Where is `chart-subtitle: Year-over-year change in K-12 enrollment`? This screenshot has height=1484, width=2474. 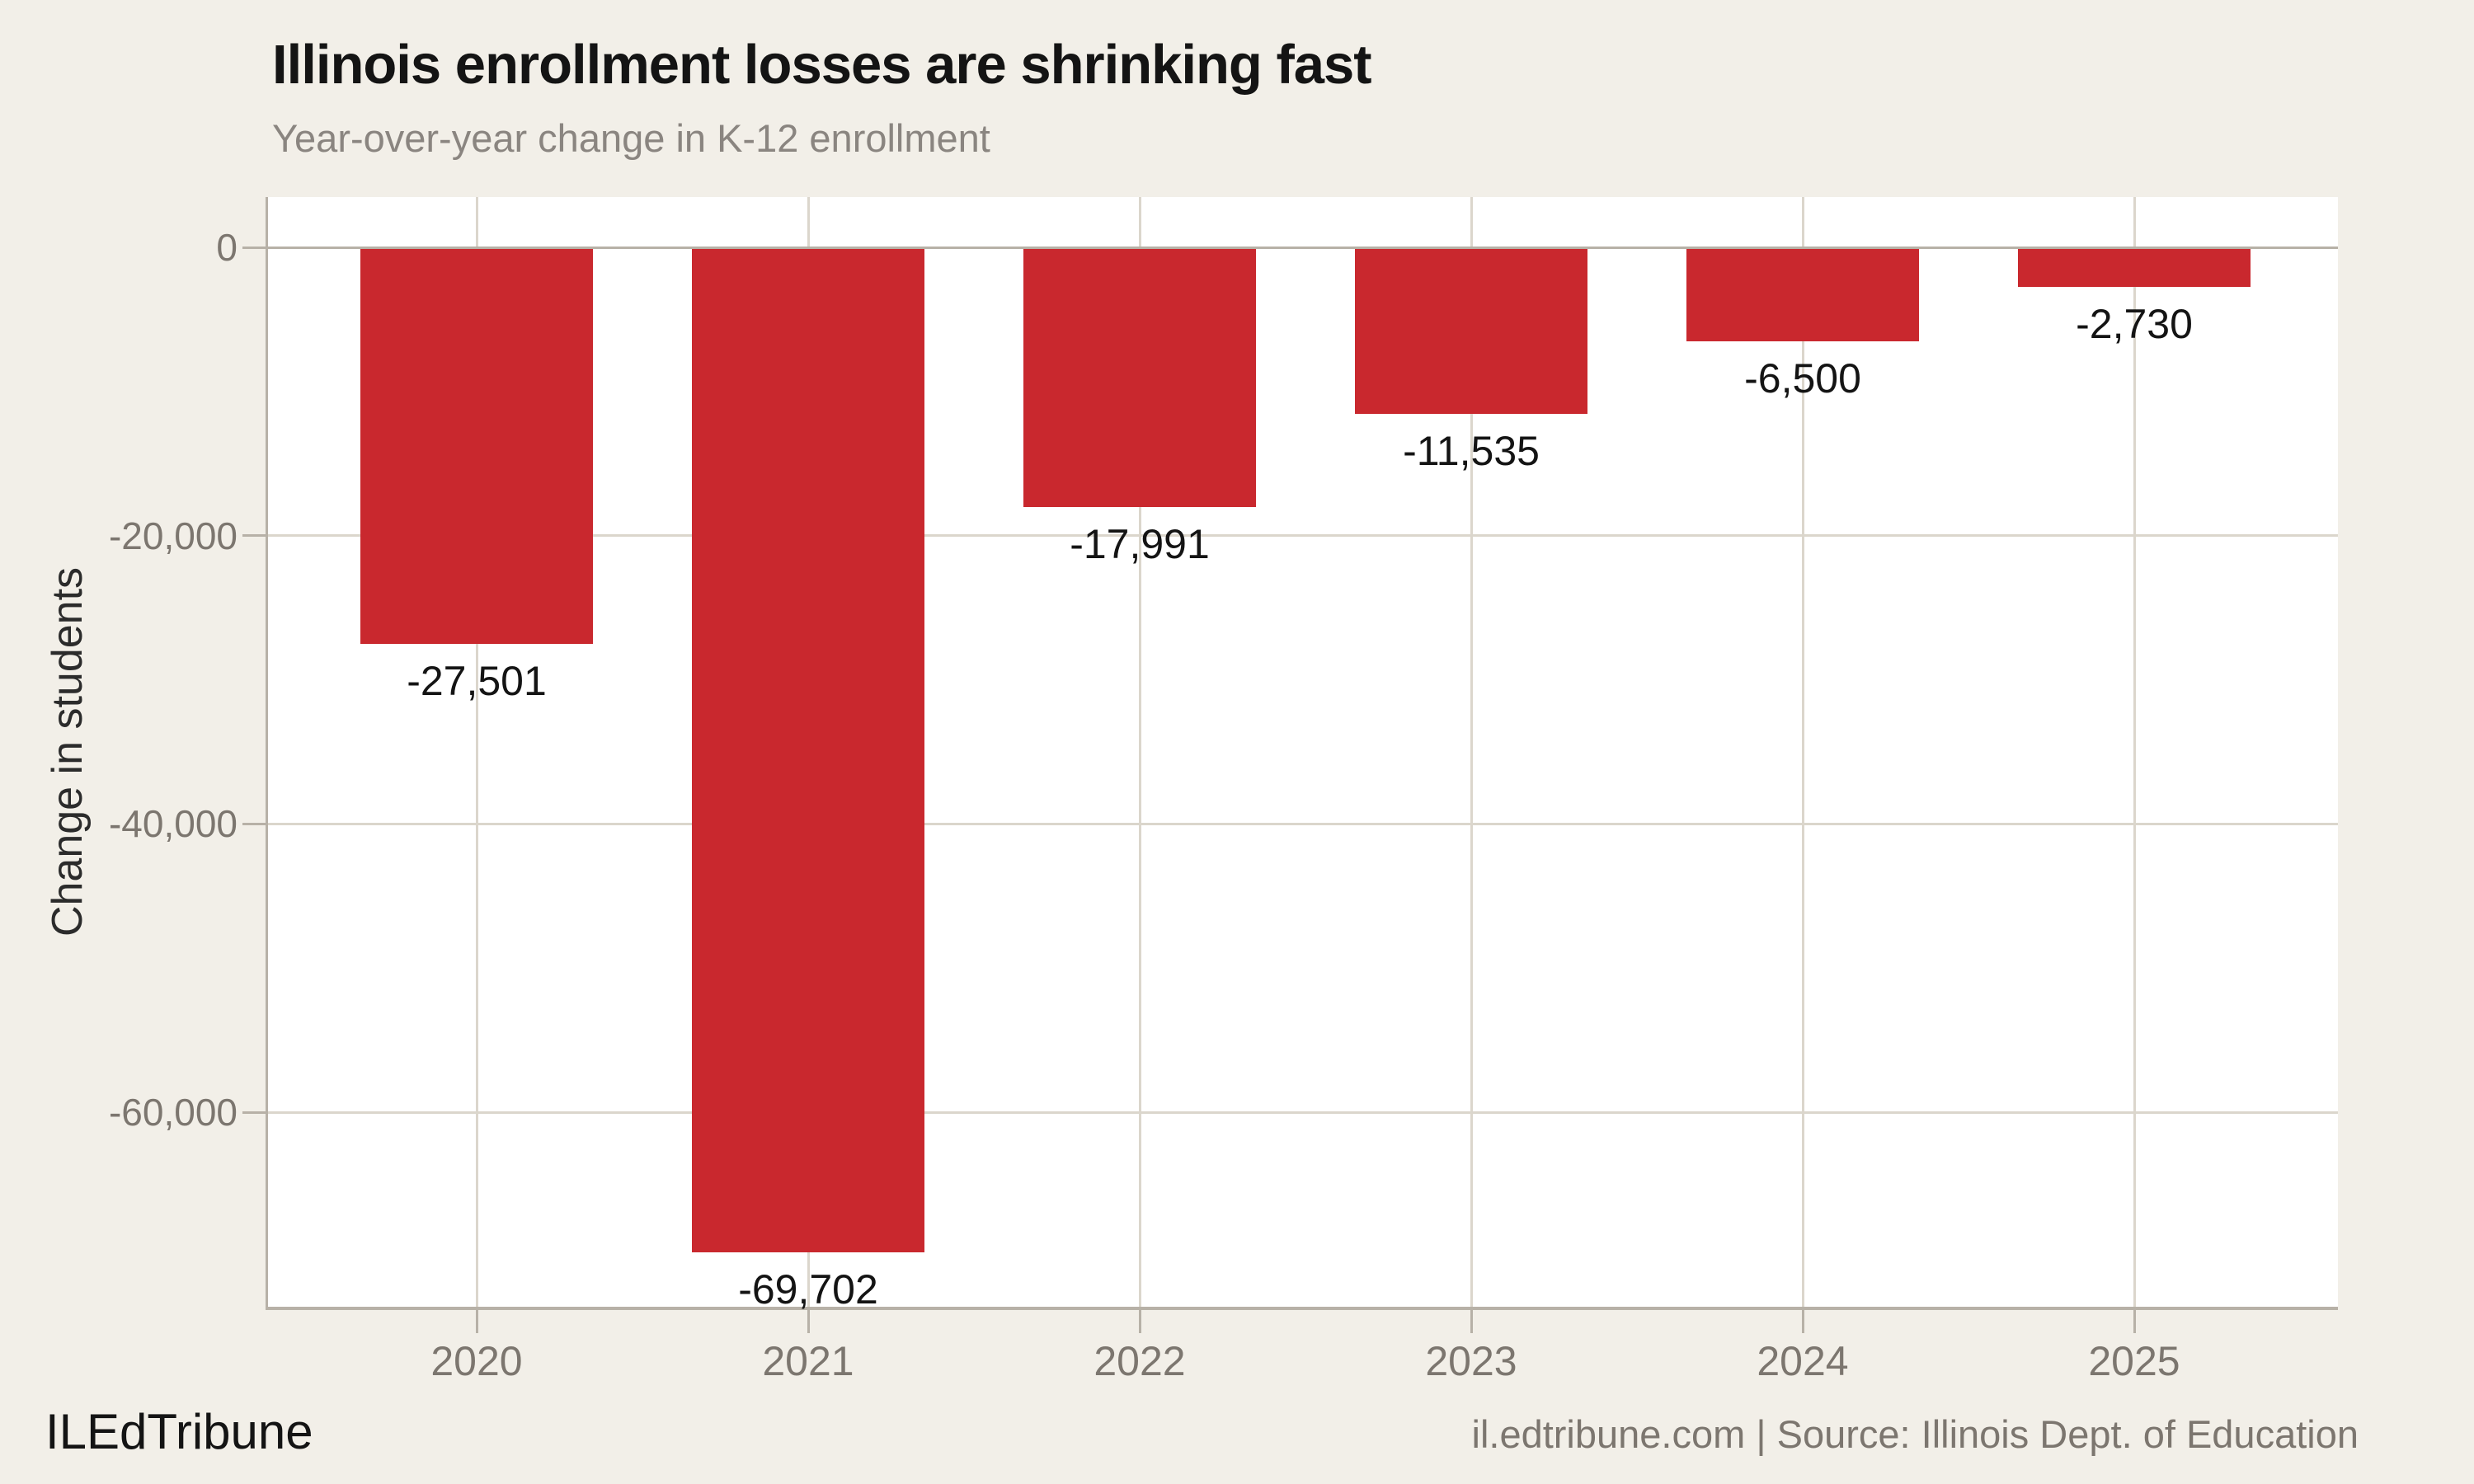 chart-subtitle: Year-over-year change in K-12 enrollment is located at coordinates (631, 138).